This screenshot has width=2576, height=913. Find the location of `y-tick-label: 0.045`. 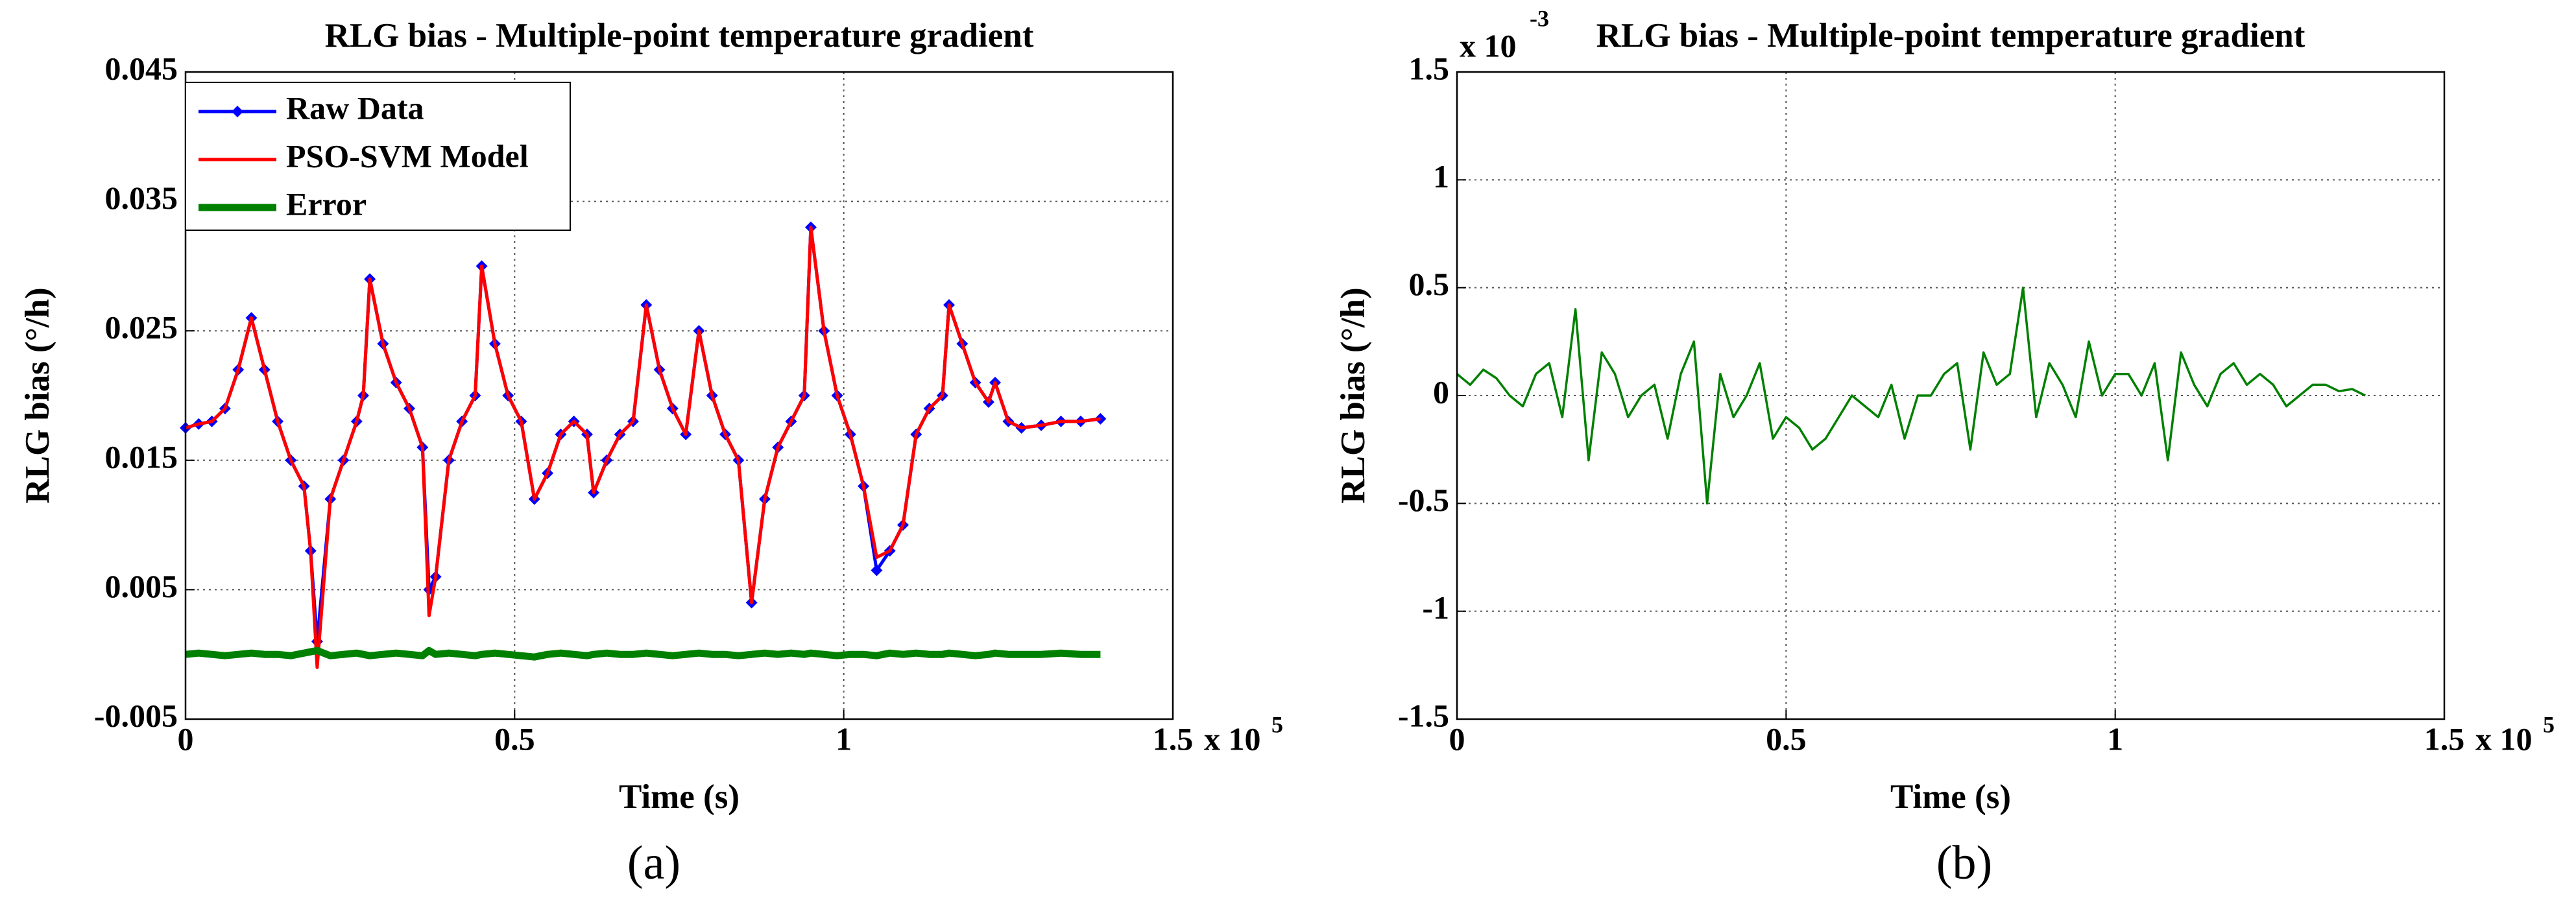

y-tick-label: 0.045 is located at coordinates (141, 68).